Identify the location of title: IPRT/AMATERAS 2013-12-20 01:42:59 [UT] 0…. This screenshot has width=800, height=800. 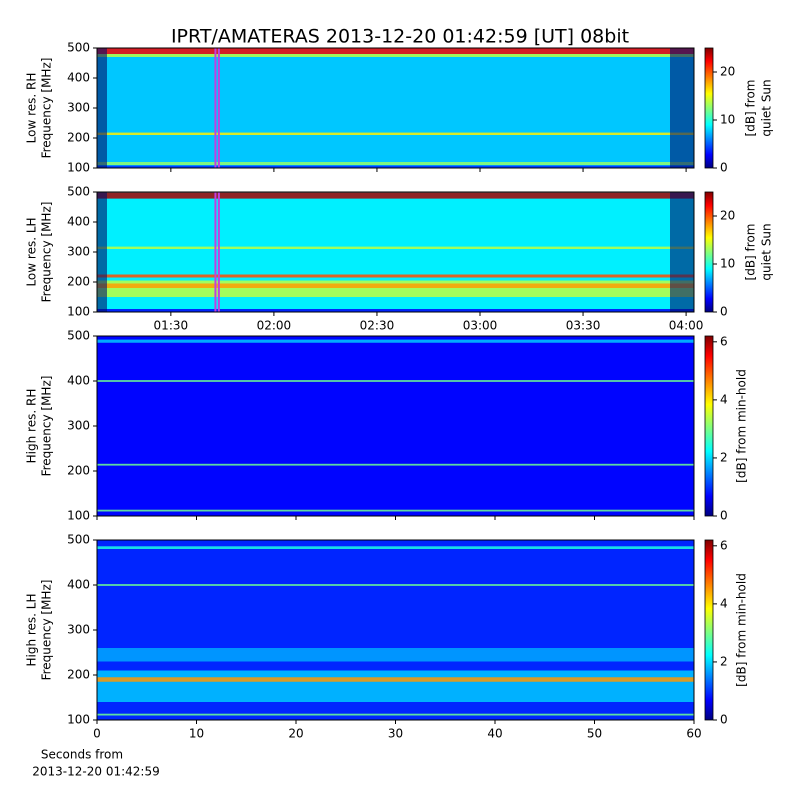
(400, 37).